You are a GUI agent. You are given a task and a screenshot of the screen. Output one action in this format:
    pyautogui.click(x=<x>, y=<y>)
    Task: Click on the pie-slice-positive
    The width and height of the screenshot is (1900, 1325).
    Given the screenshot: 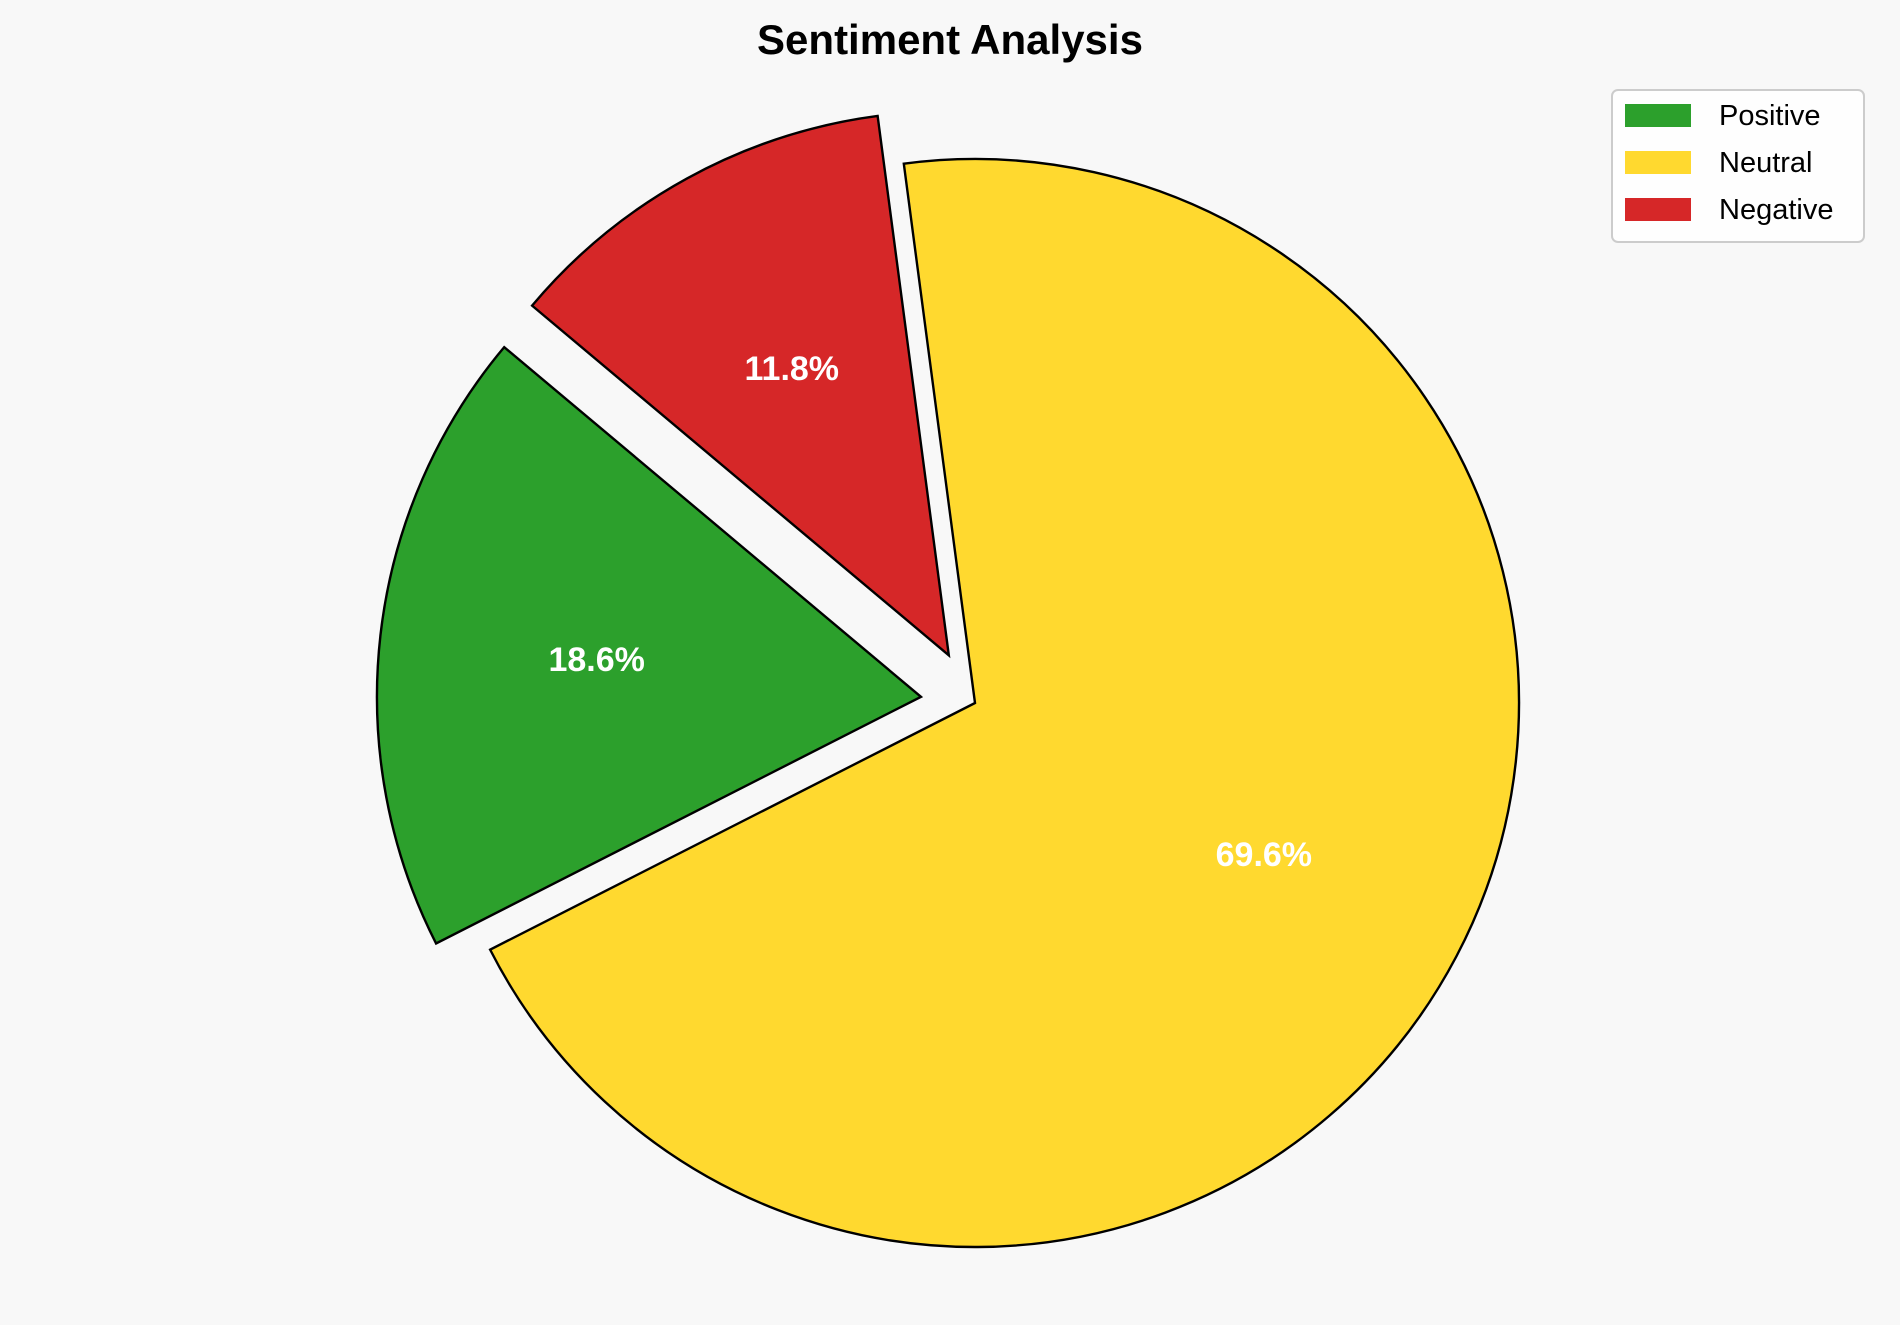 What is the action you would take?
    pyautogui.click(x=649, y=645)
    